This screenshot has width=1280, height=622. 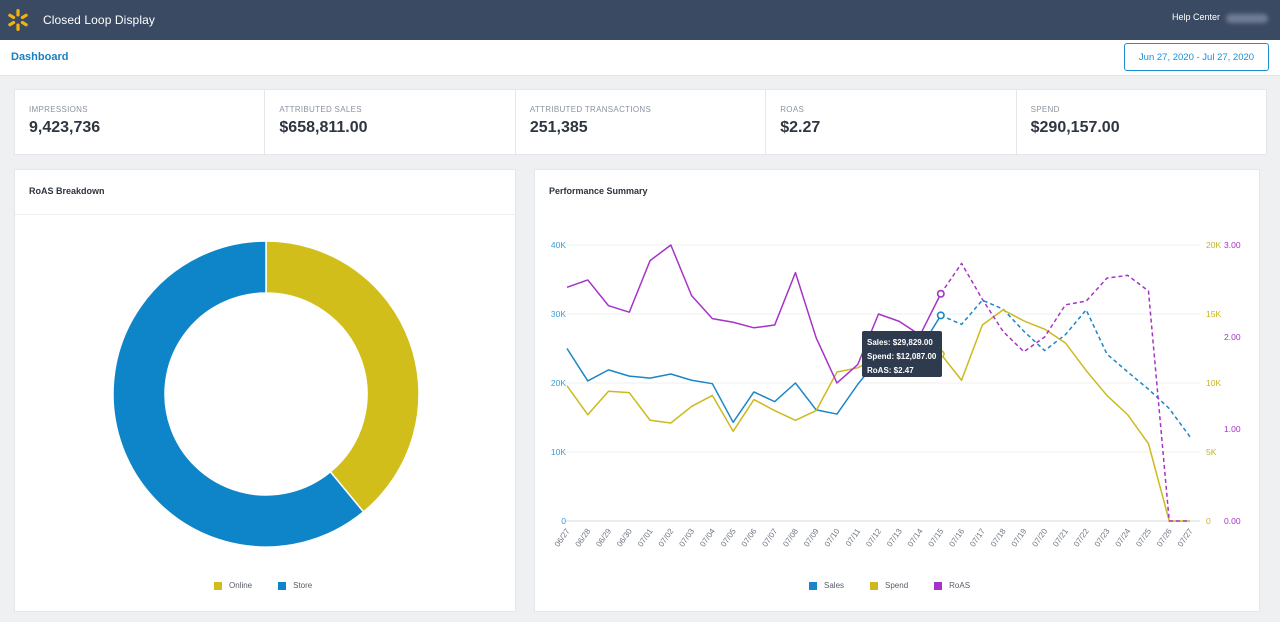 I want to click on walmart-spark-logo-icon, so click(x=18, y=20).